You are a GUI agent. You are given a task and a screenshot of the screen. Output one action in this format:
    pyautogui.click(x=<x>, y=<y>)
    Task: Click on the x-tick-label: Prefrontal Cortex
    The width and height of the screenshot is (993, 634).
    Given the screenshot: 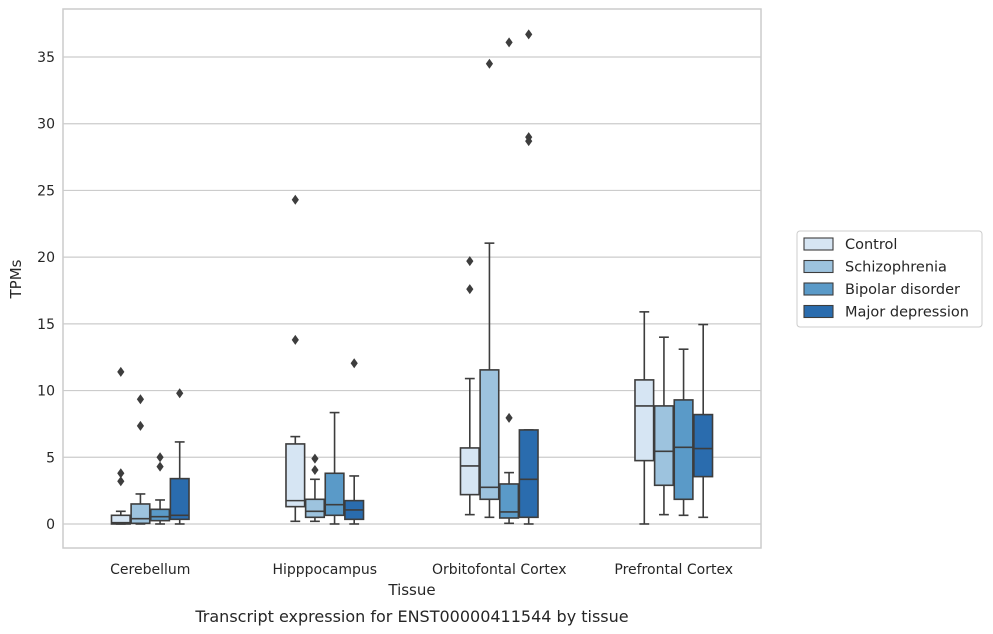 What is the action you would take?
    pyautogui.click(x=673, y=570)
    